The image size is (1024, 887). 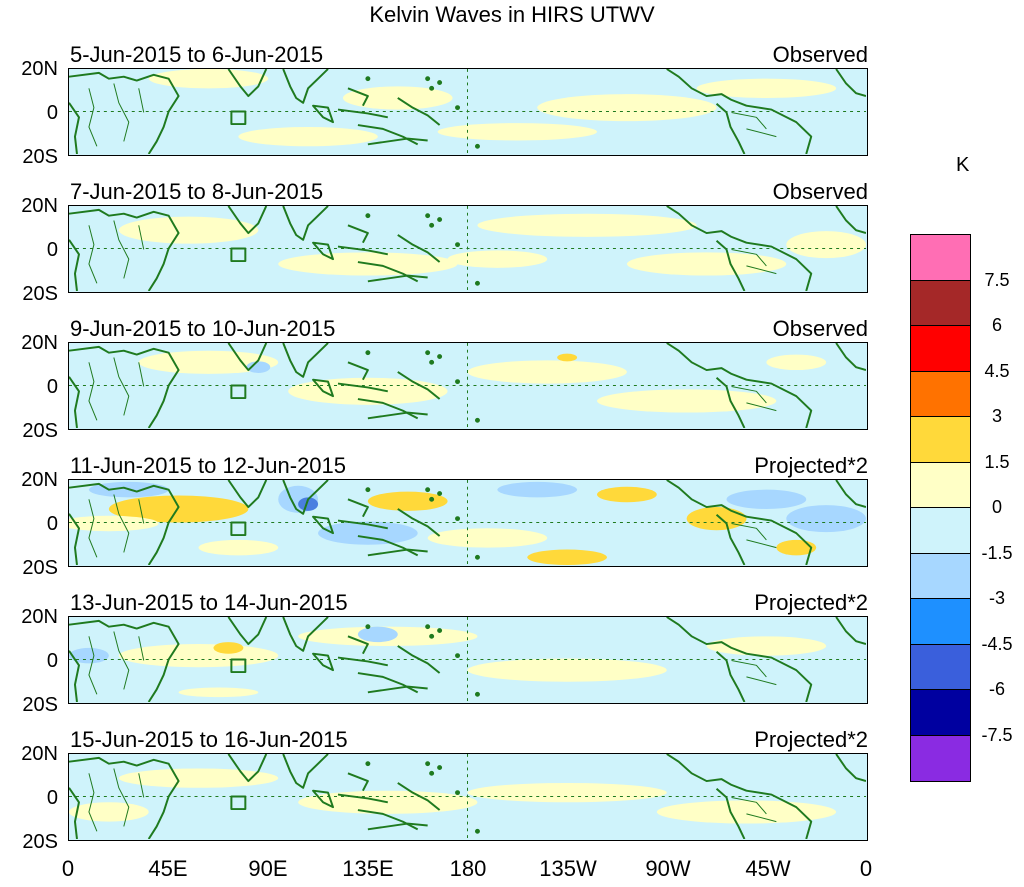 I want to click on x-tick: 45W, so click(x=768, y=868).